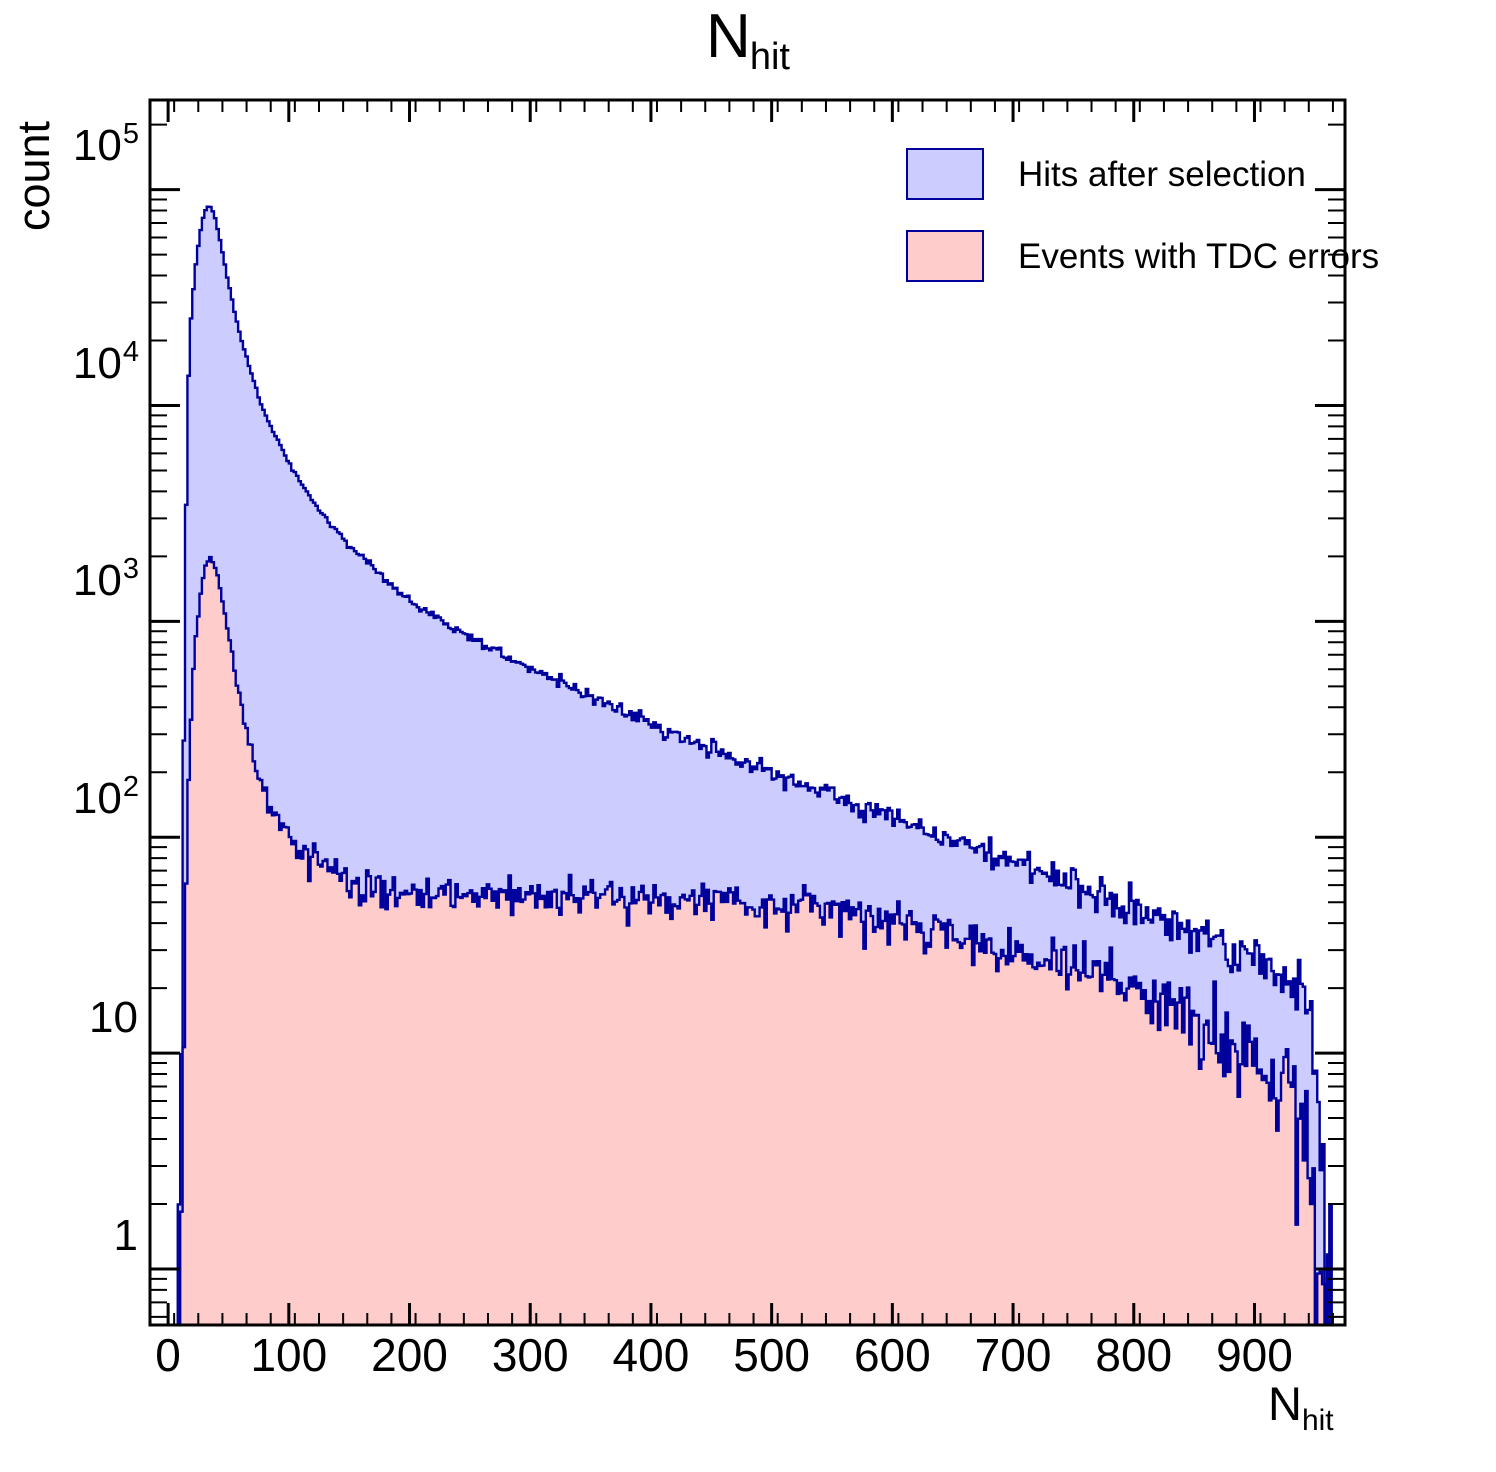 The height and width of the screenshot is (1472, 1496). I want to click on x-tick-label-600: 600, so click(892, 1355).